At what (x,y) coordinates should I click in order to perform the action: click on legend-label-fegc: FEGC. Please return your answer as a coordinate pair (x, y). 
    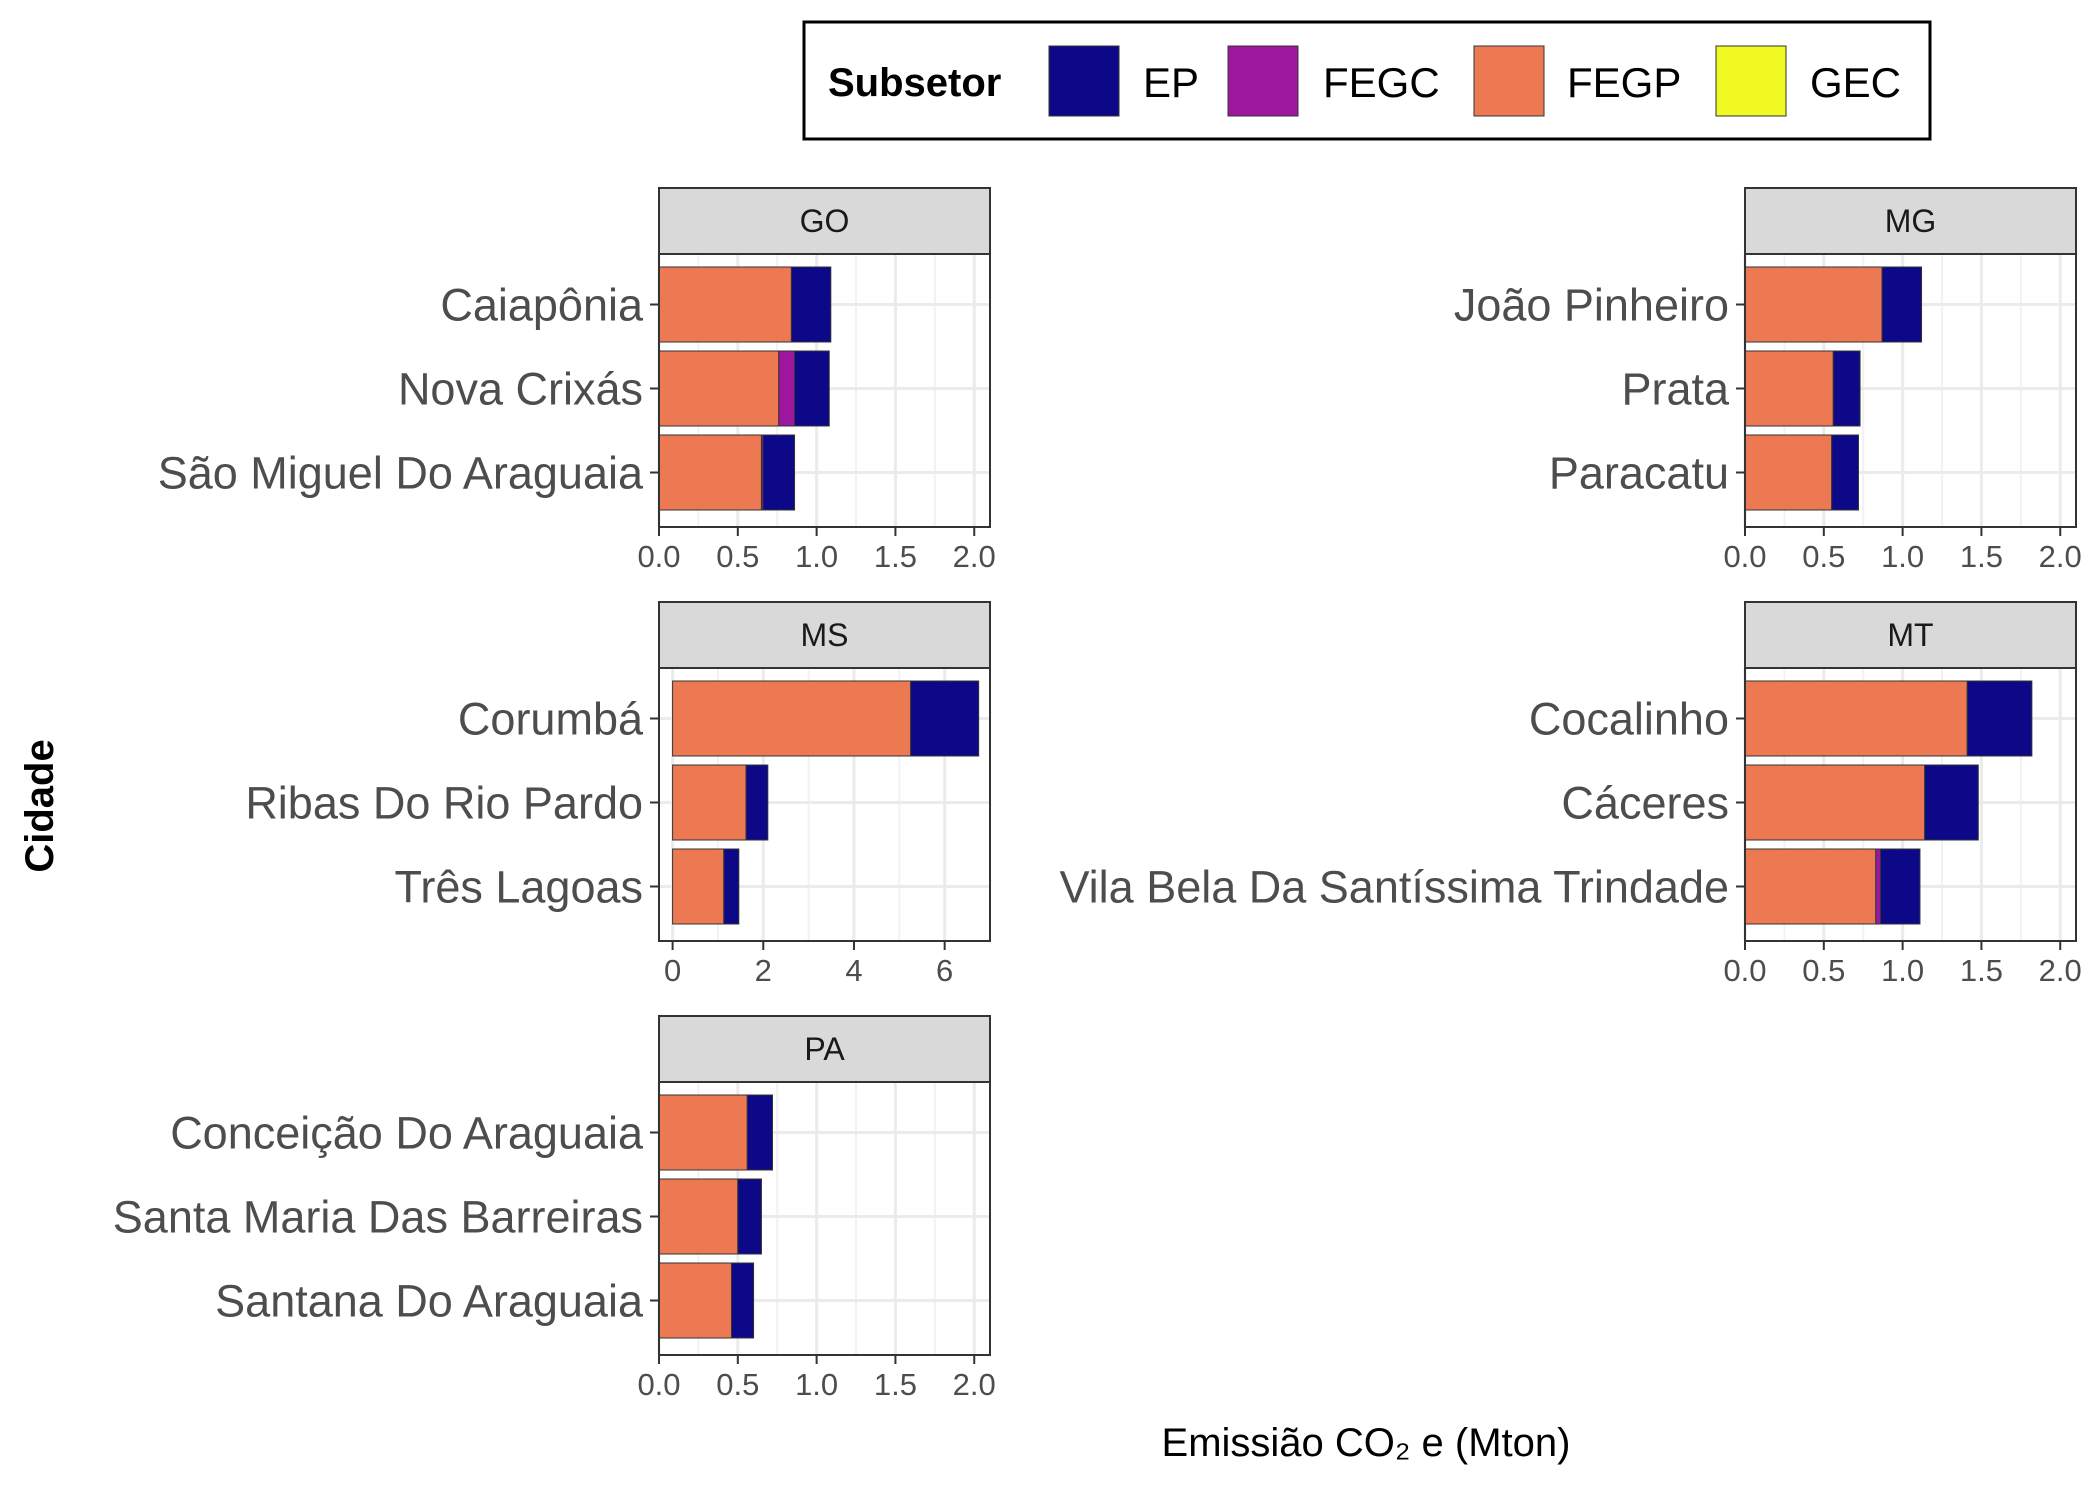
    Looking at the image, I should click on (1381, 82).